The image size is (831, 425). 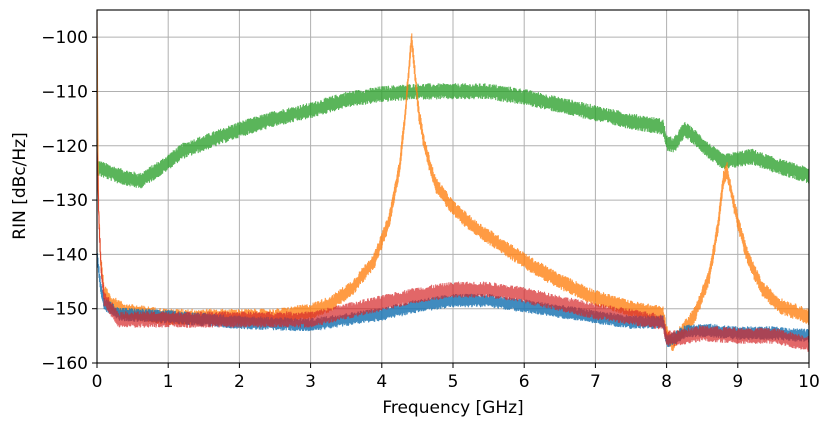 What do you see at coordinates (64, 255) in the screenshot?
I see `y-tick-label: −140` at bounding box center [64, 255].